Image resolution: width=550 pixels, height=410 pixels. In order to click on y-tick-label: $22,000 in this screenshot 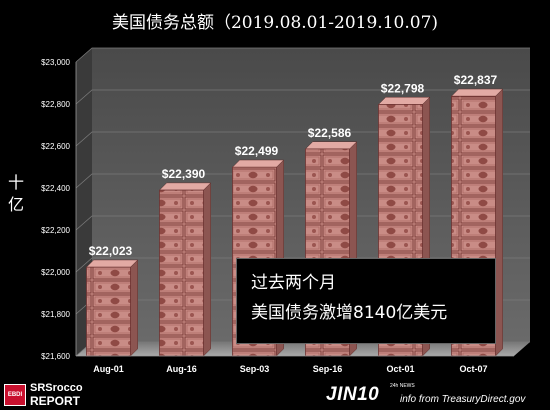, I will do `click(55, 272)`.